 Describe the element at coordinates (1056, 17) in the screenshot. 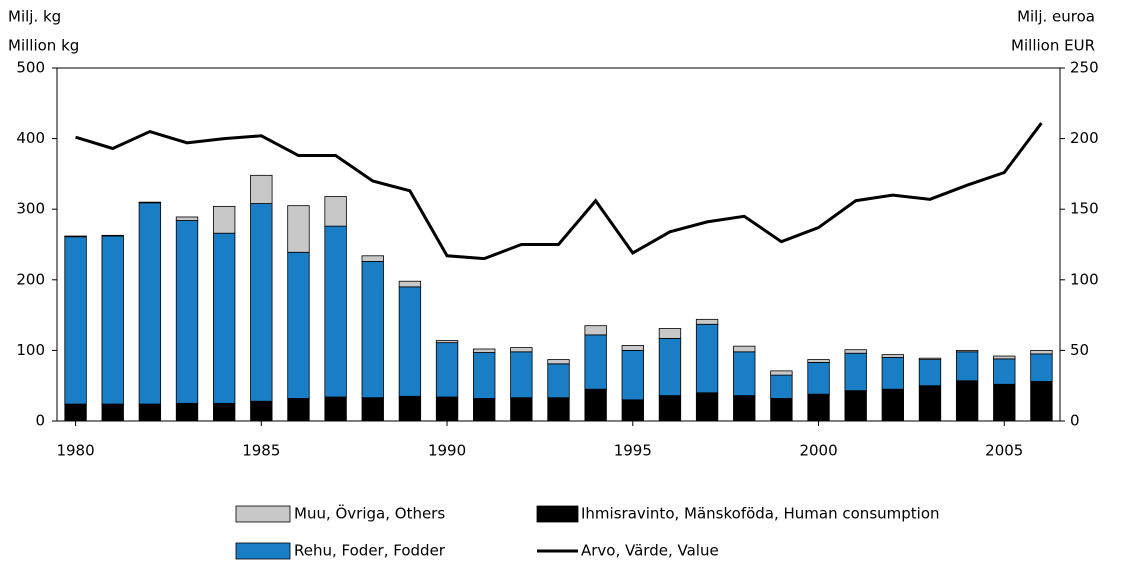

I see `y2-axis-title: Milj. euroa` at that location.